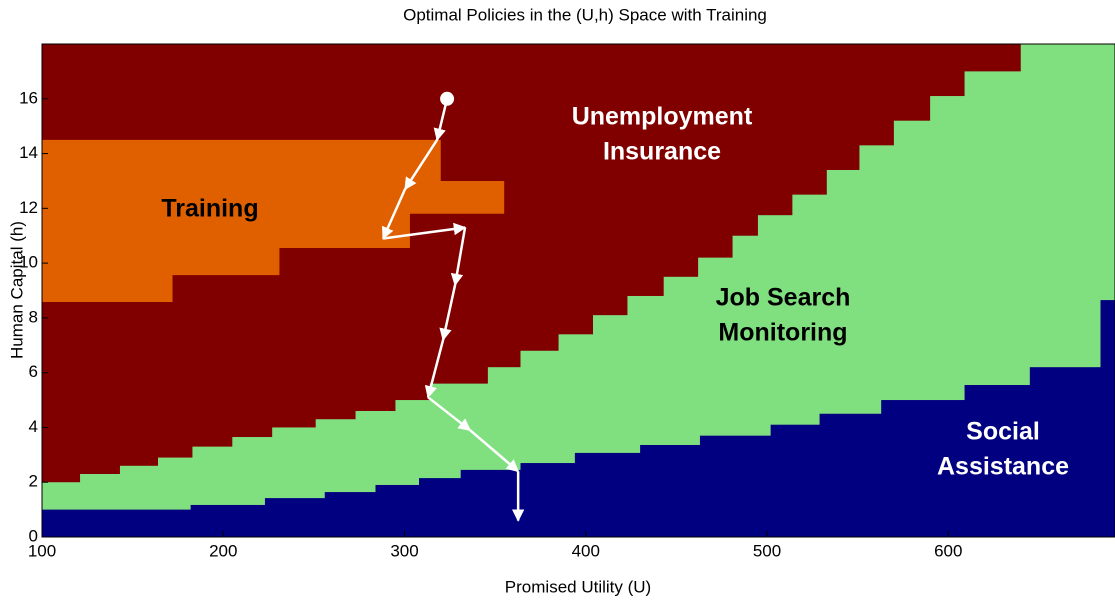  I want to click on y-tick-label: 12, so click(28, 207).